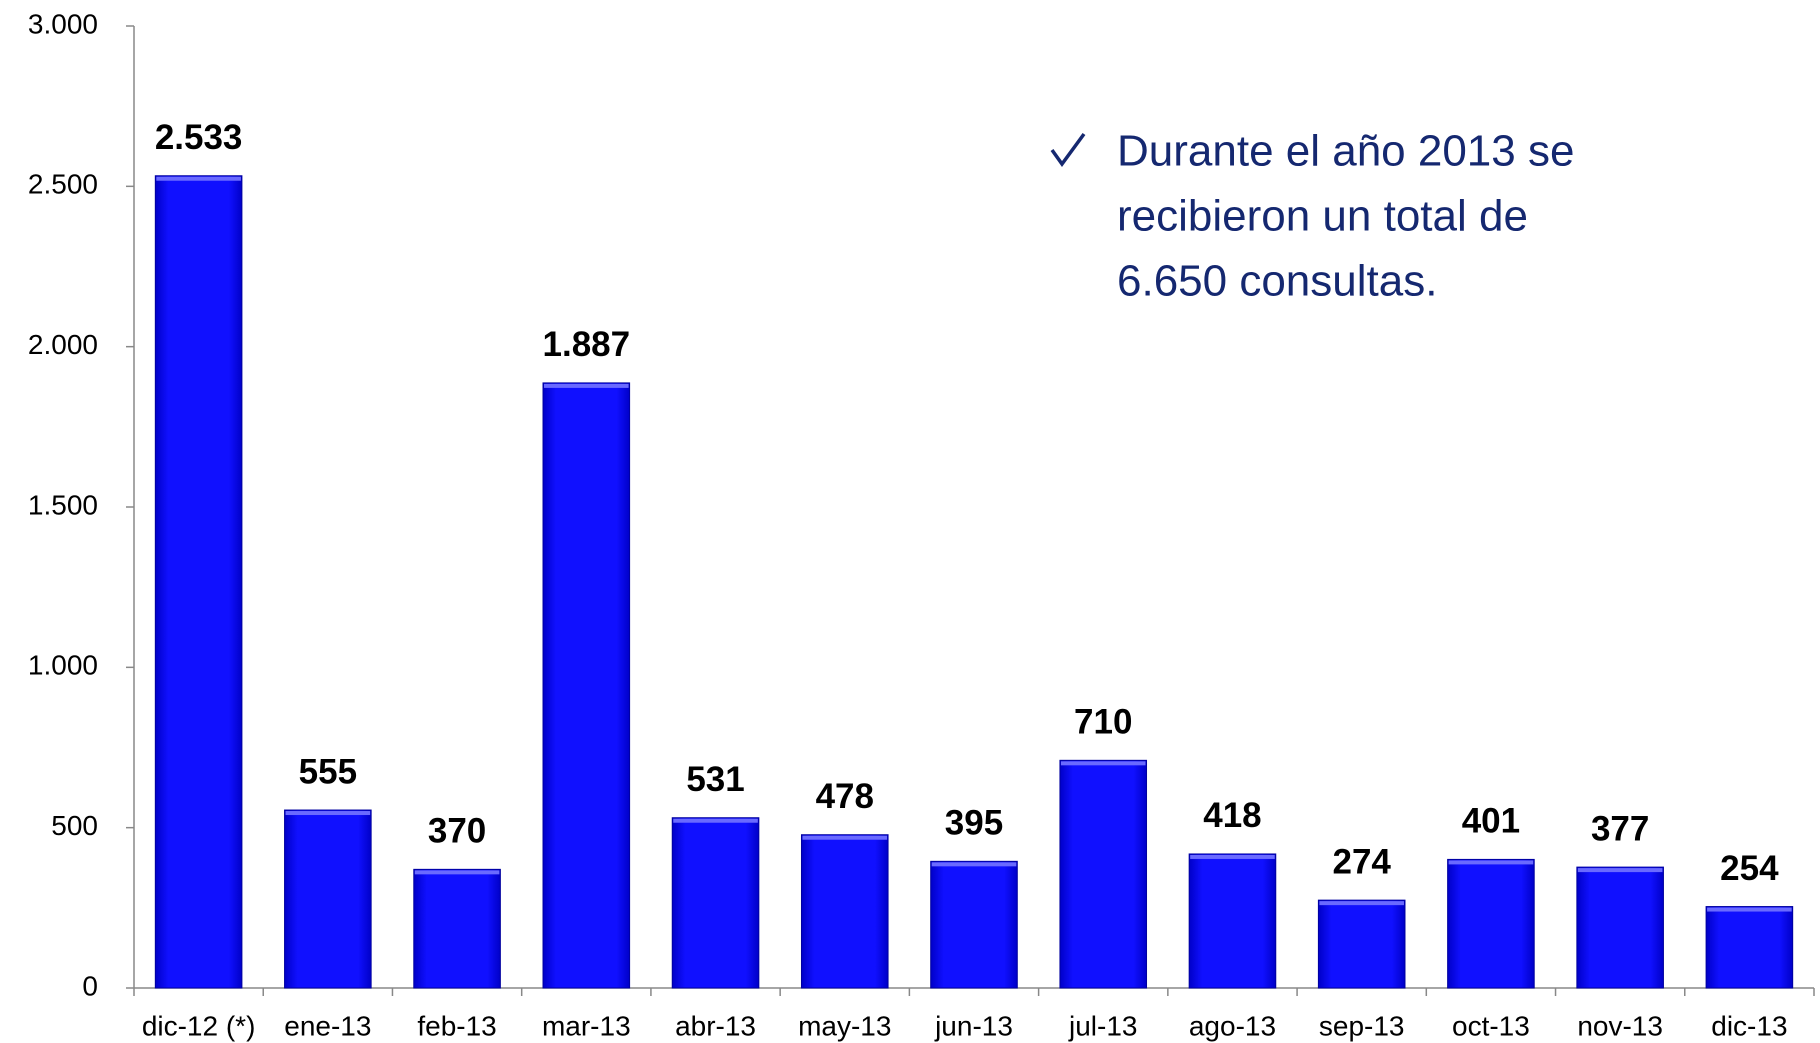 The width and height of the screenshot is (1820, 1043). What do you see at coordinates (715, 779) in the screenshot?
I see `value-label: 531` at bounding box center [715, 779].